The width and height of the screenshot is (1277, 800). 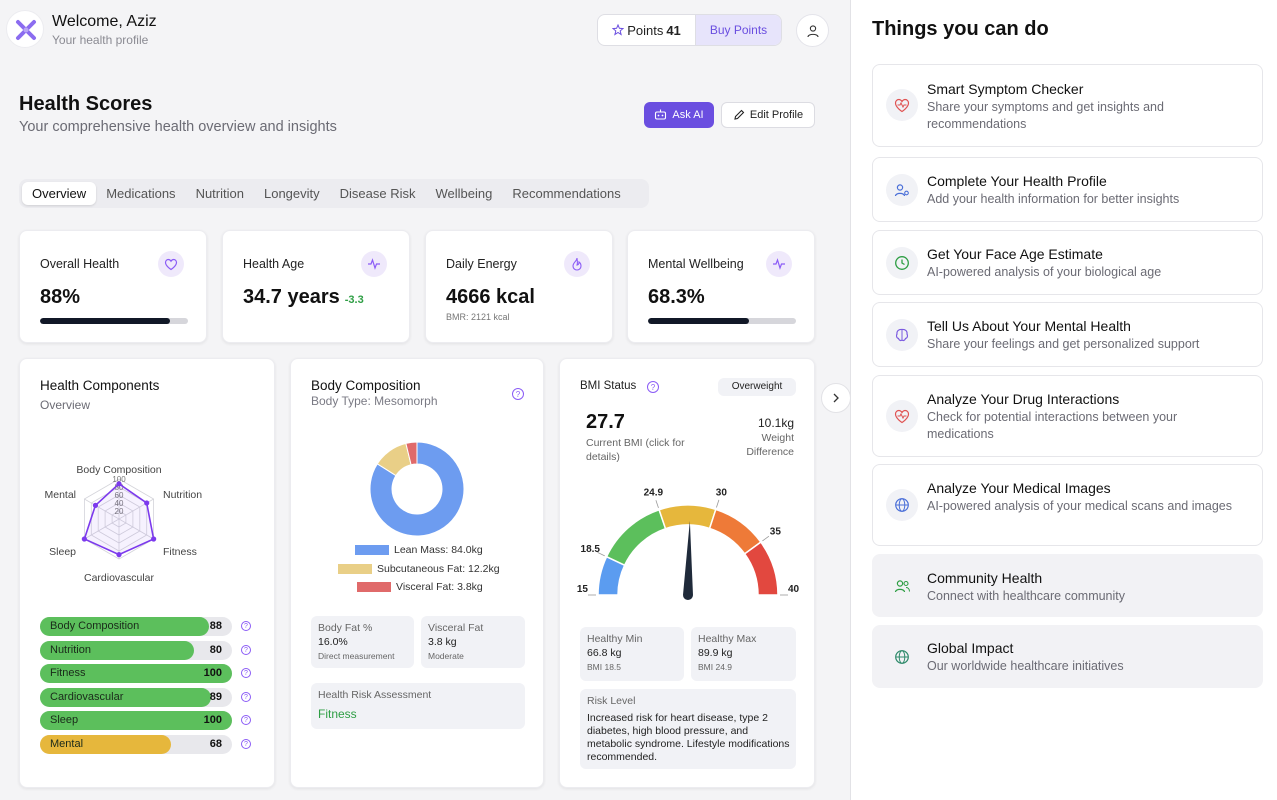 I want to click on component-bar: Nutrition 80, so click(x=136, y=650).